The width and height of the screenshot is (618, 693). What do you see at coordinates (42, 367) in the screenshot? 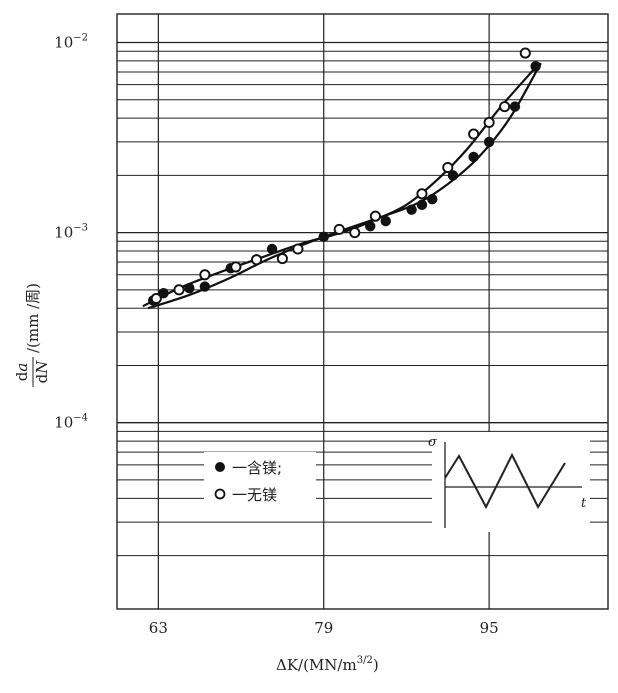
I see `y-axis-denominator-var: N` at bounding box center [42, 367].